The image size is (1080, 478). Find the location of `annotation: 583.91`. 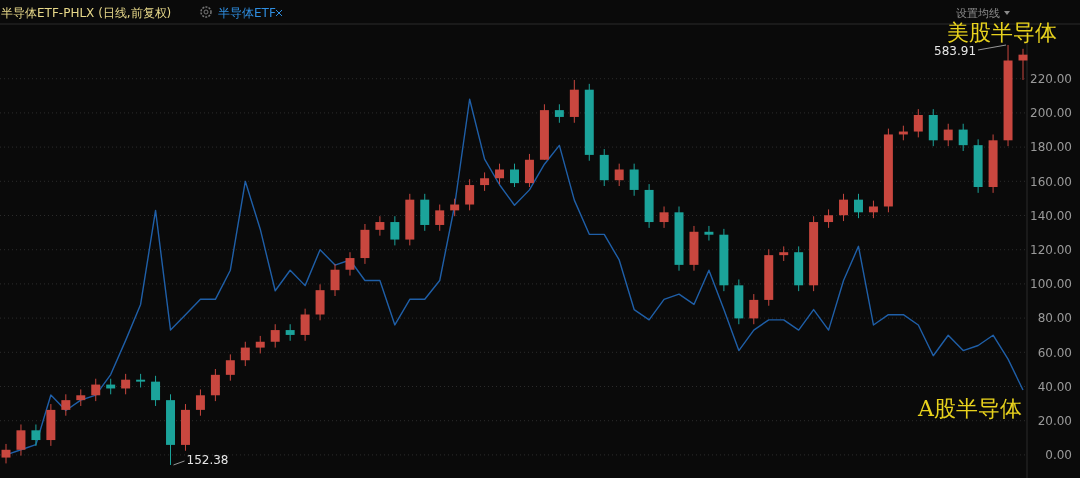

annotation: 583.91 is located at coordinates (955, 51).